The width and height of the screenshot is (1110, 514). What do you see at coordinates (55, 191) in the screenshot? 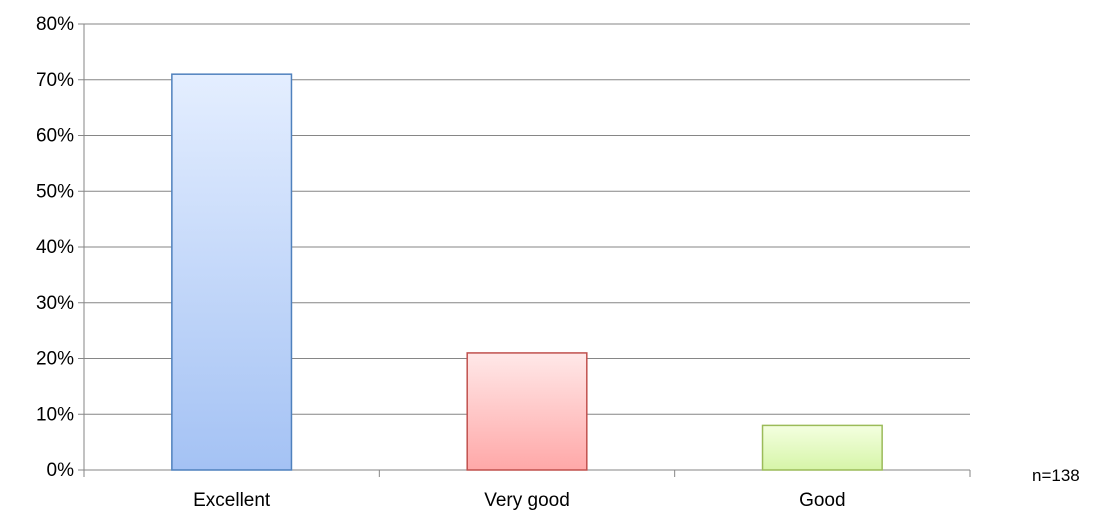
I see `y-tick-label: 50%` at bounding box center [55, 191].